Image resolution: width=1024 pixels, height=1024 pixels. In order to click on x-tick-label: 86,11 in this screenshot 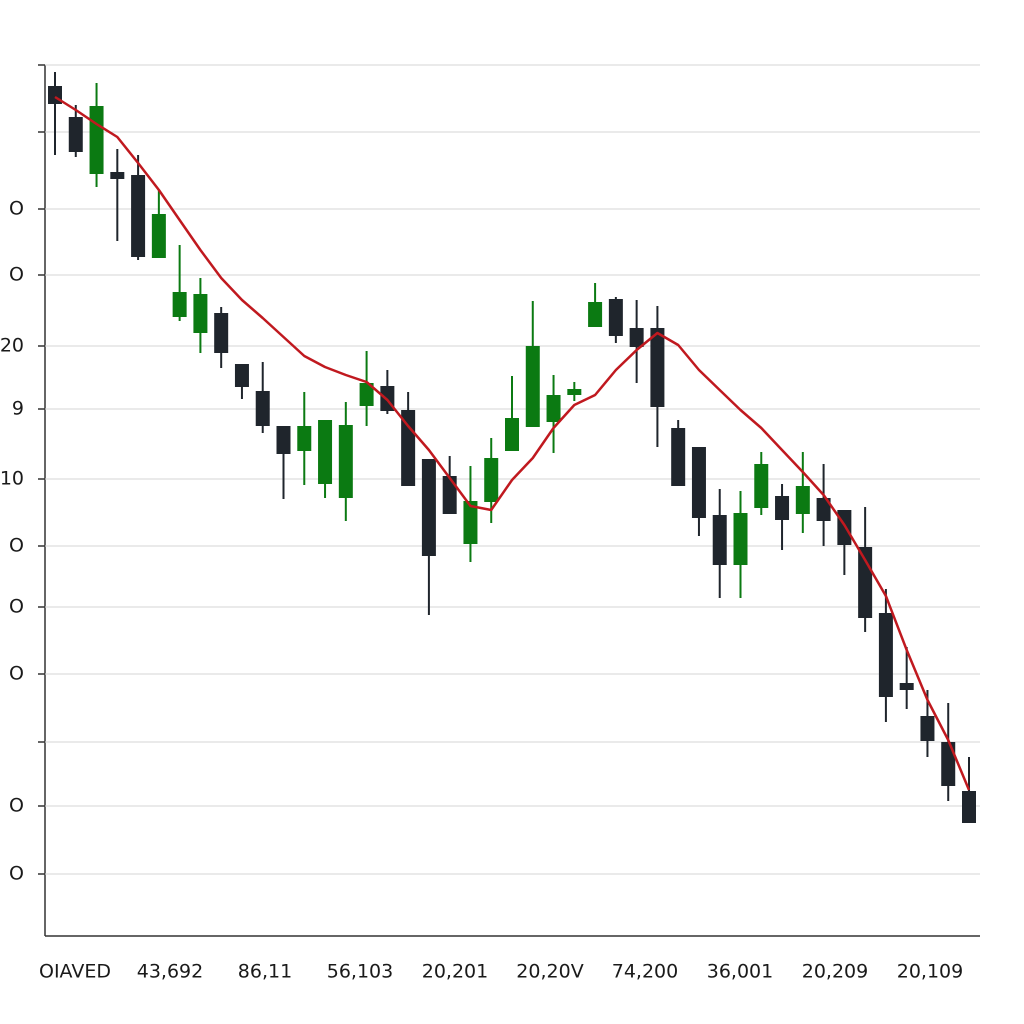, I will do `click(265, 972)`.